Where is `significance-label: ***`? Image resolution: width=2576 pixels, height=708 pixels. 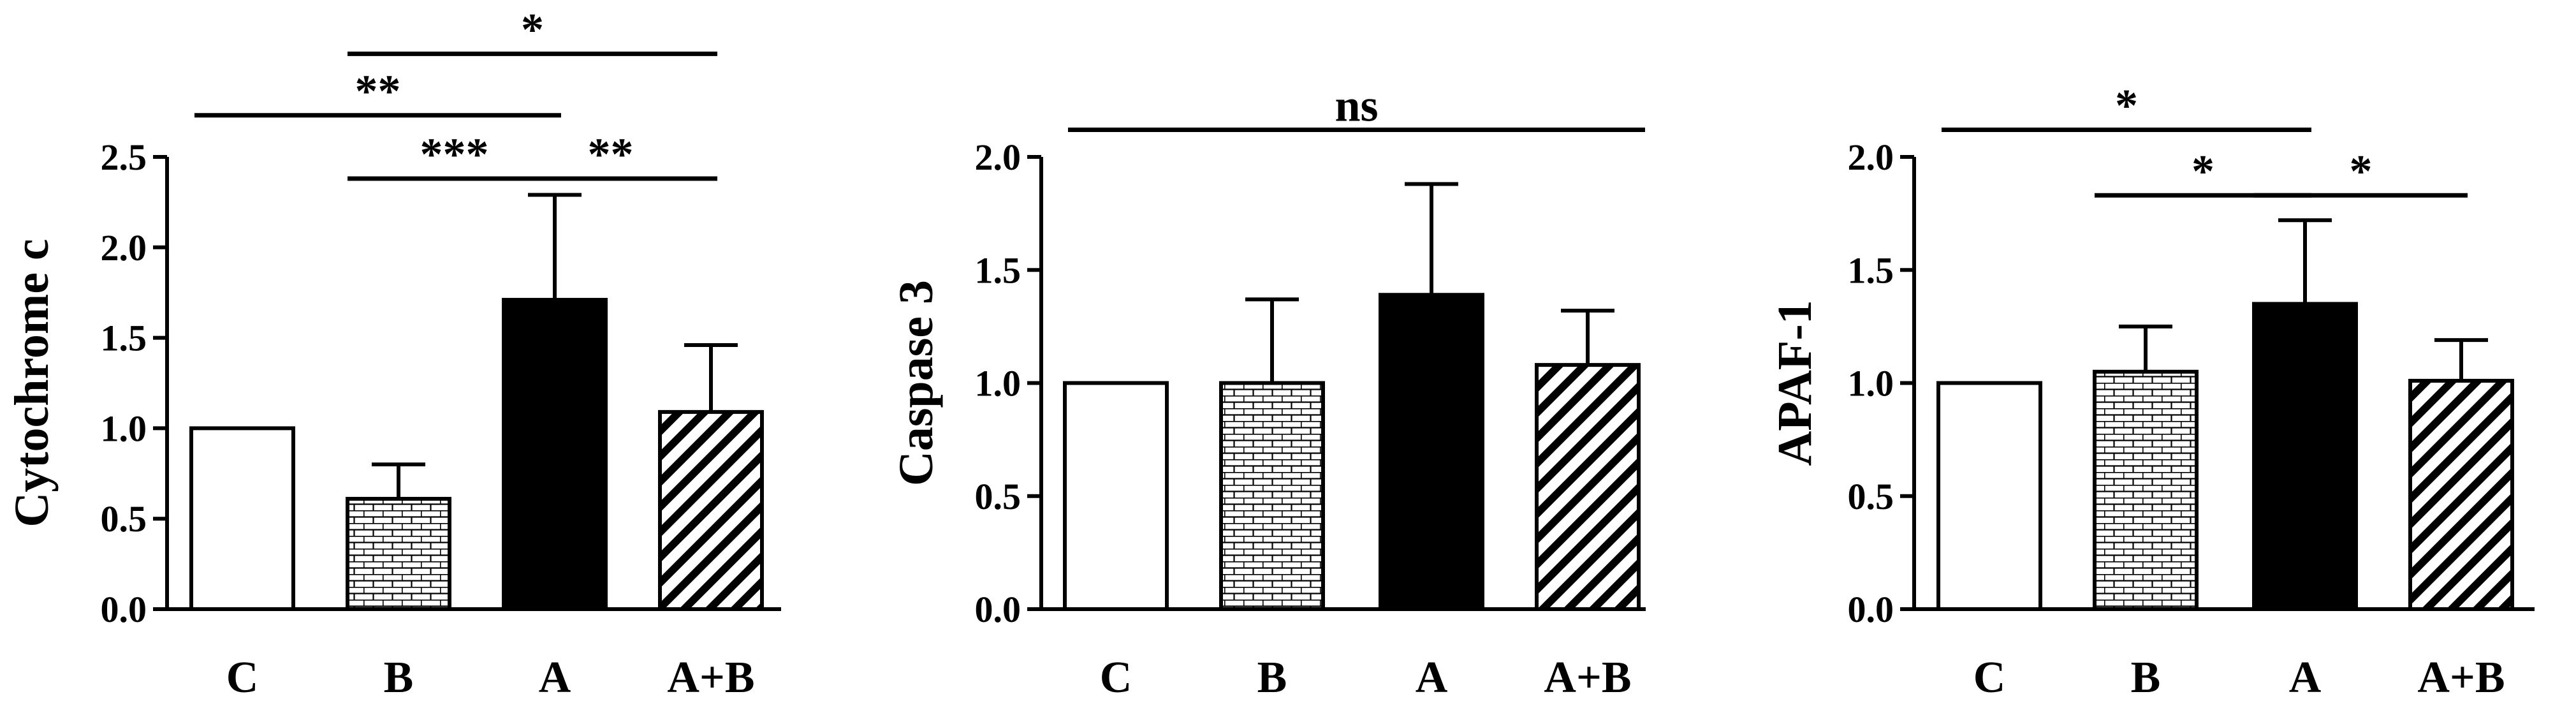
significance-label: *** is located at coordinates (454, 154).